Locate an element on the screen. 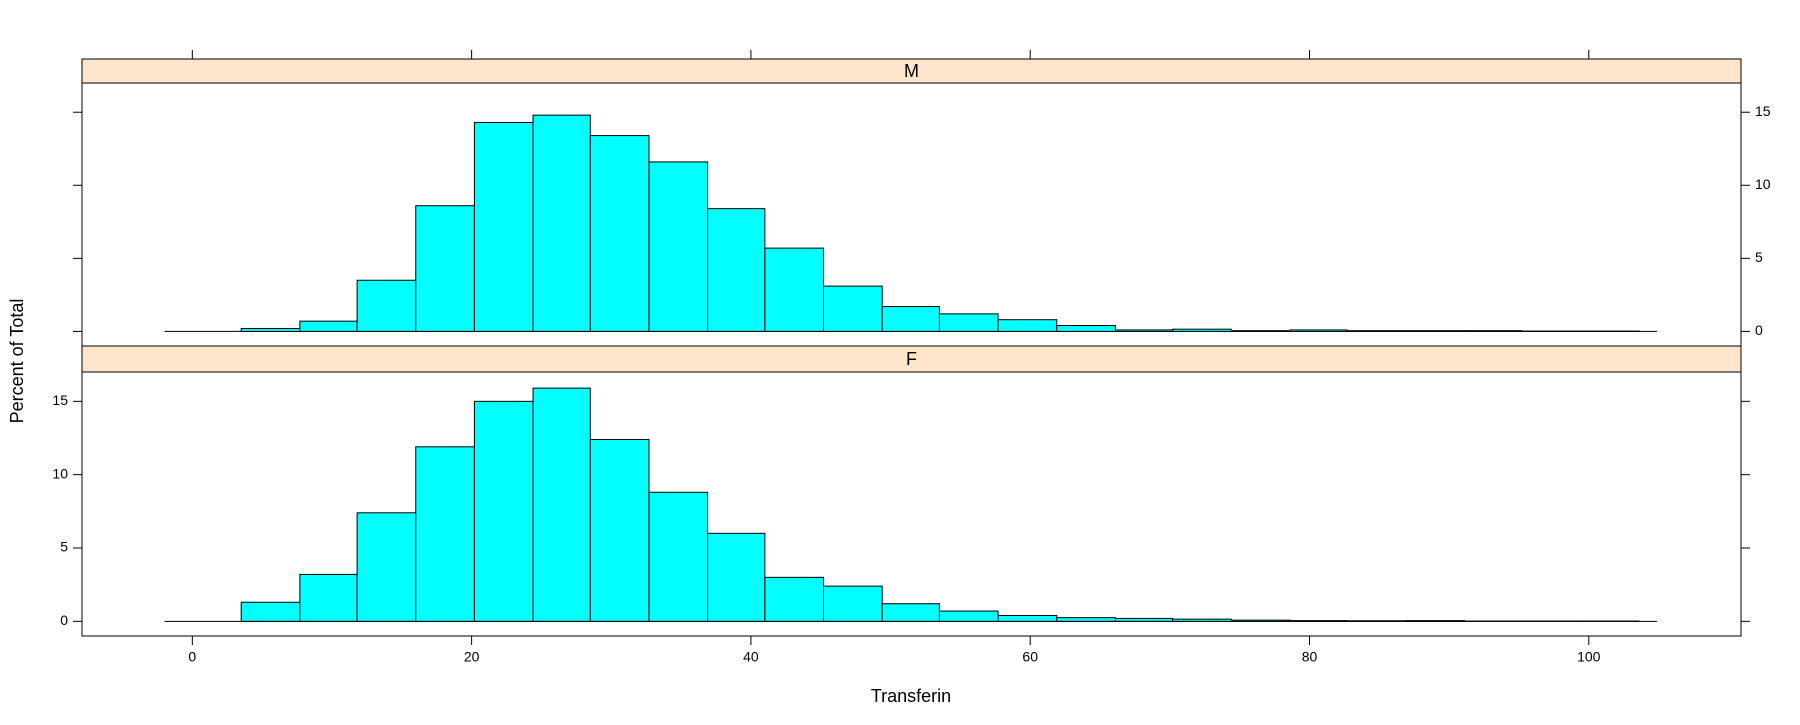 This screenshot has width=1800, height=725. y-axis-label: Percent of Total is located at coordinates (17, 361).